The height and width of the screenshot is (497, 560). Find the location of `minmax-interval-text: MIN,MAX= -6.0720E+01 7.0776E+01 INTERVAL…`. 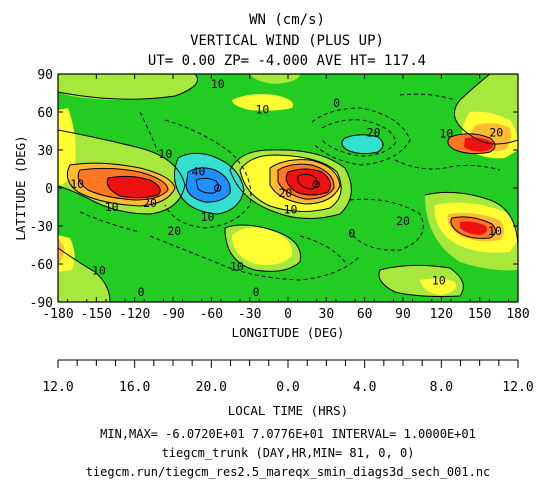

minmax-interval-text: MIN,MAX= -6.0720E+01 7.0776E+01 INTERVAL… is located at coordinates (288, 434).